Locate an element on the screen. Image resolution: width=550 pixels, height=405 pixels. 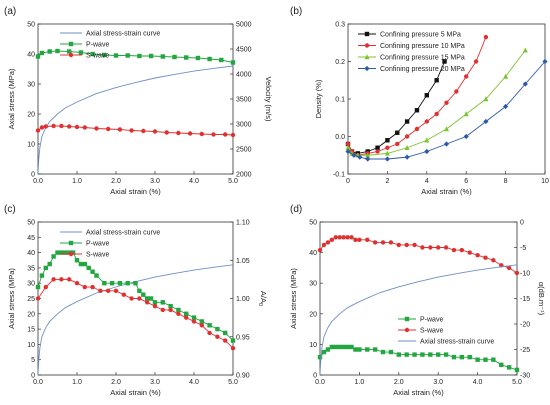
y-tick-label: 50 is located at coordinates (313, 223).